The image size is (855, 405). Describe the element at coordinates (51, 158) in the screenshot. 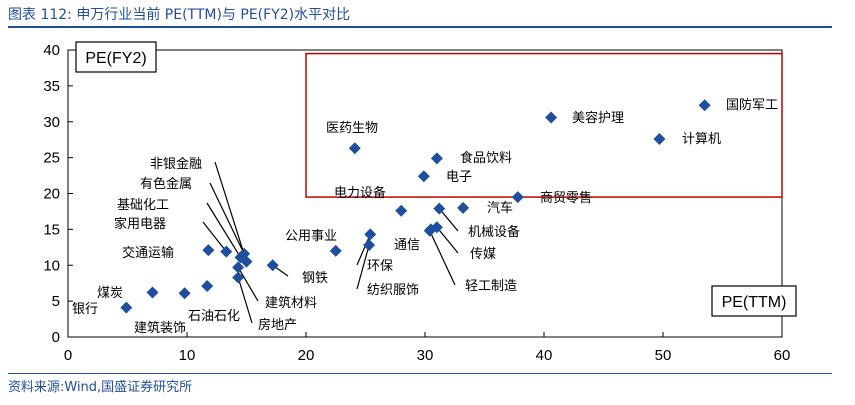

I see `y-tick-label: 25` at that location.